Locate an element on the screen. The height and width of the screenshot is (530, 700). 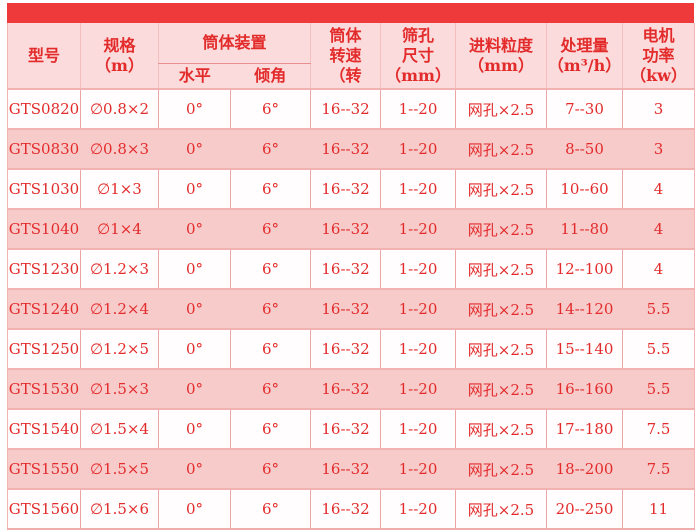
header-line: （m³/h） is located at coordinates (584, 65).